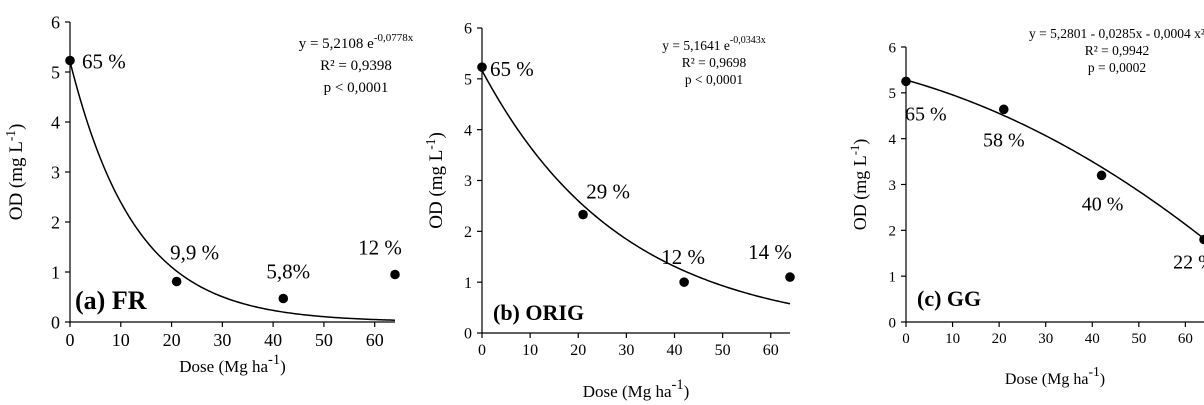 This screenshot has height=405, width=1204. I want to click on point-label: 40 %, so click(1103, 204).